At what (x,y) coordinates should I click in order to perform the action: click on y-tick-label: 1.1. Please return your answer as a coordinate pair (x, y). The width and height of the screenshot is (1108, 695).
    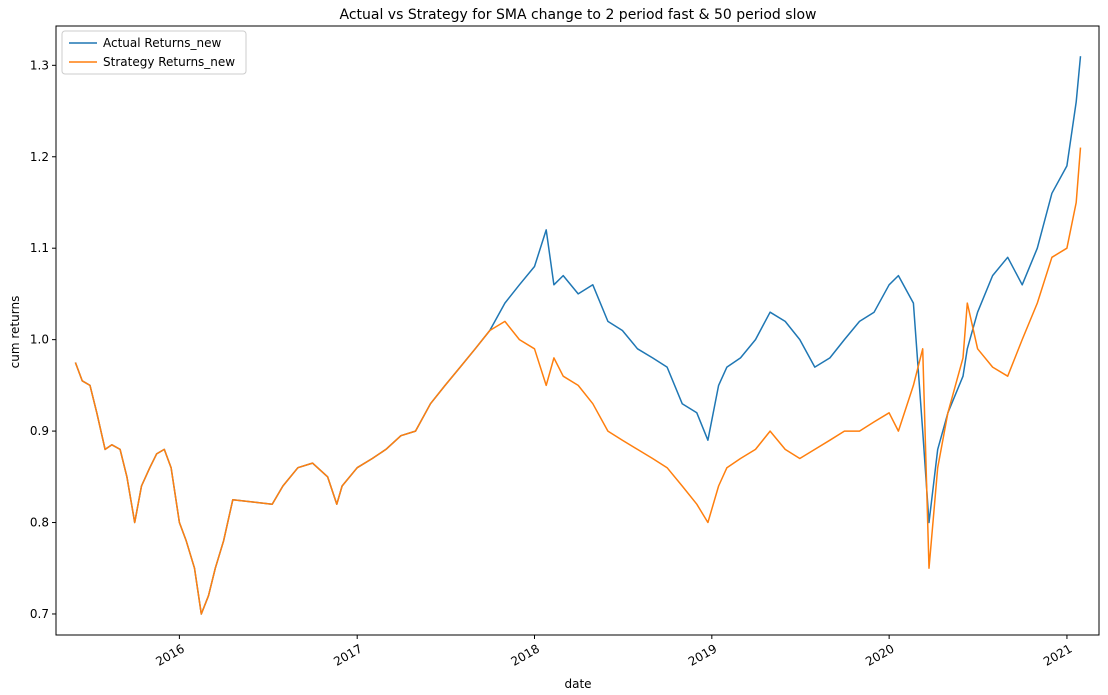
    Looking at the image, I should click on (39, 248).